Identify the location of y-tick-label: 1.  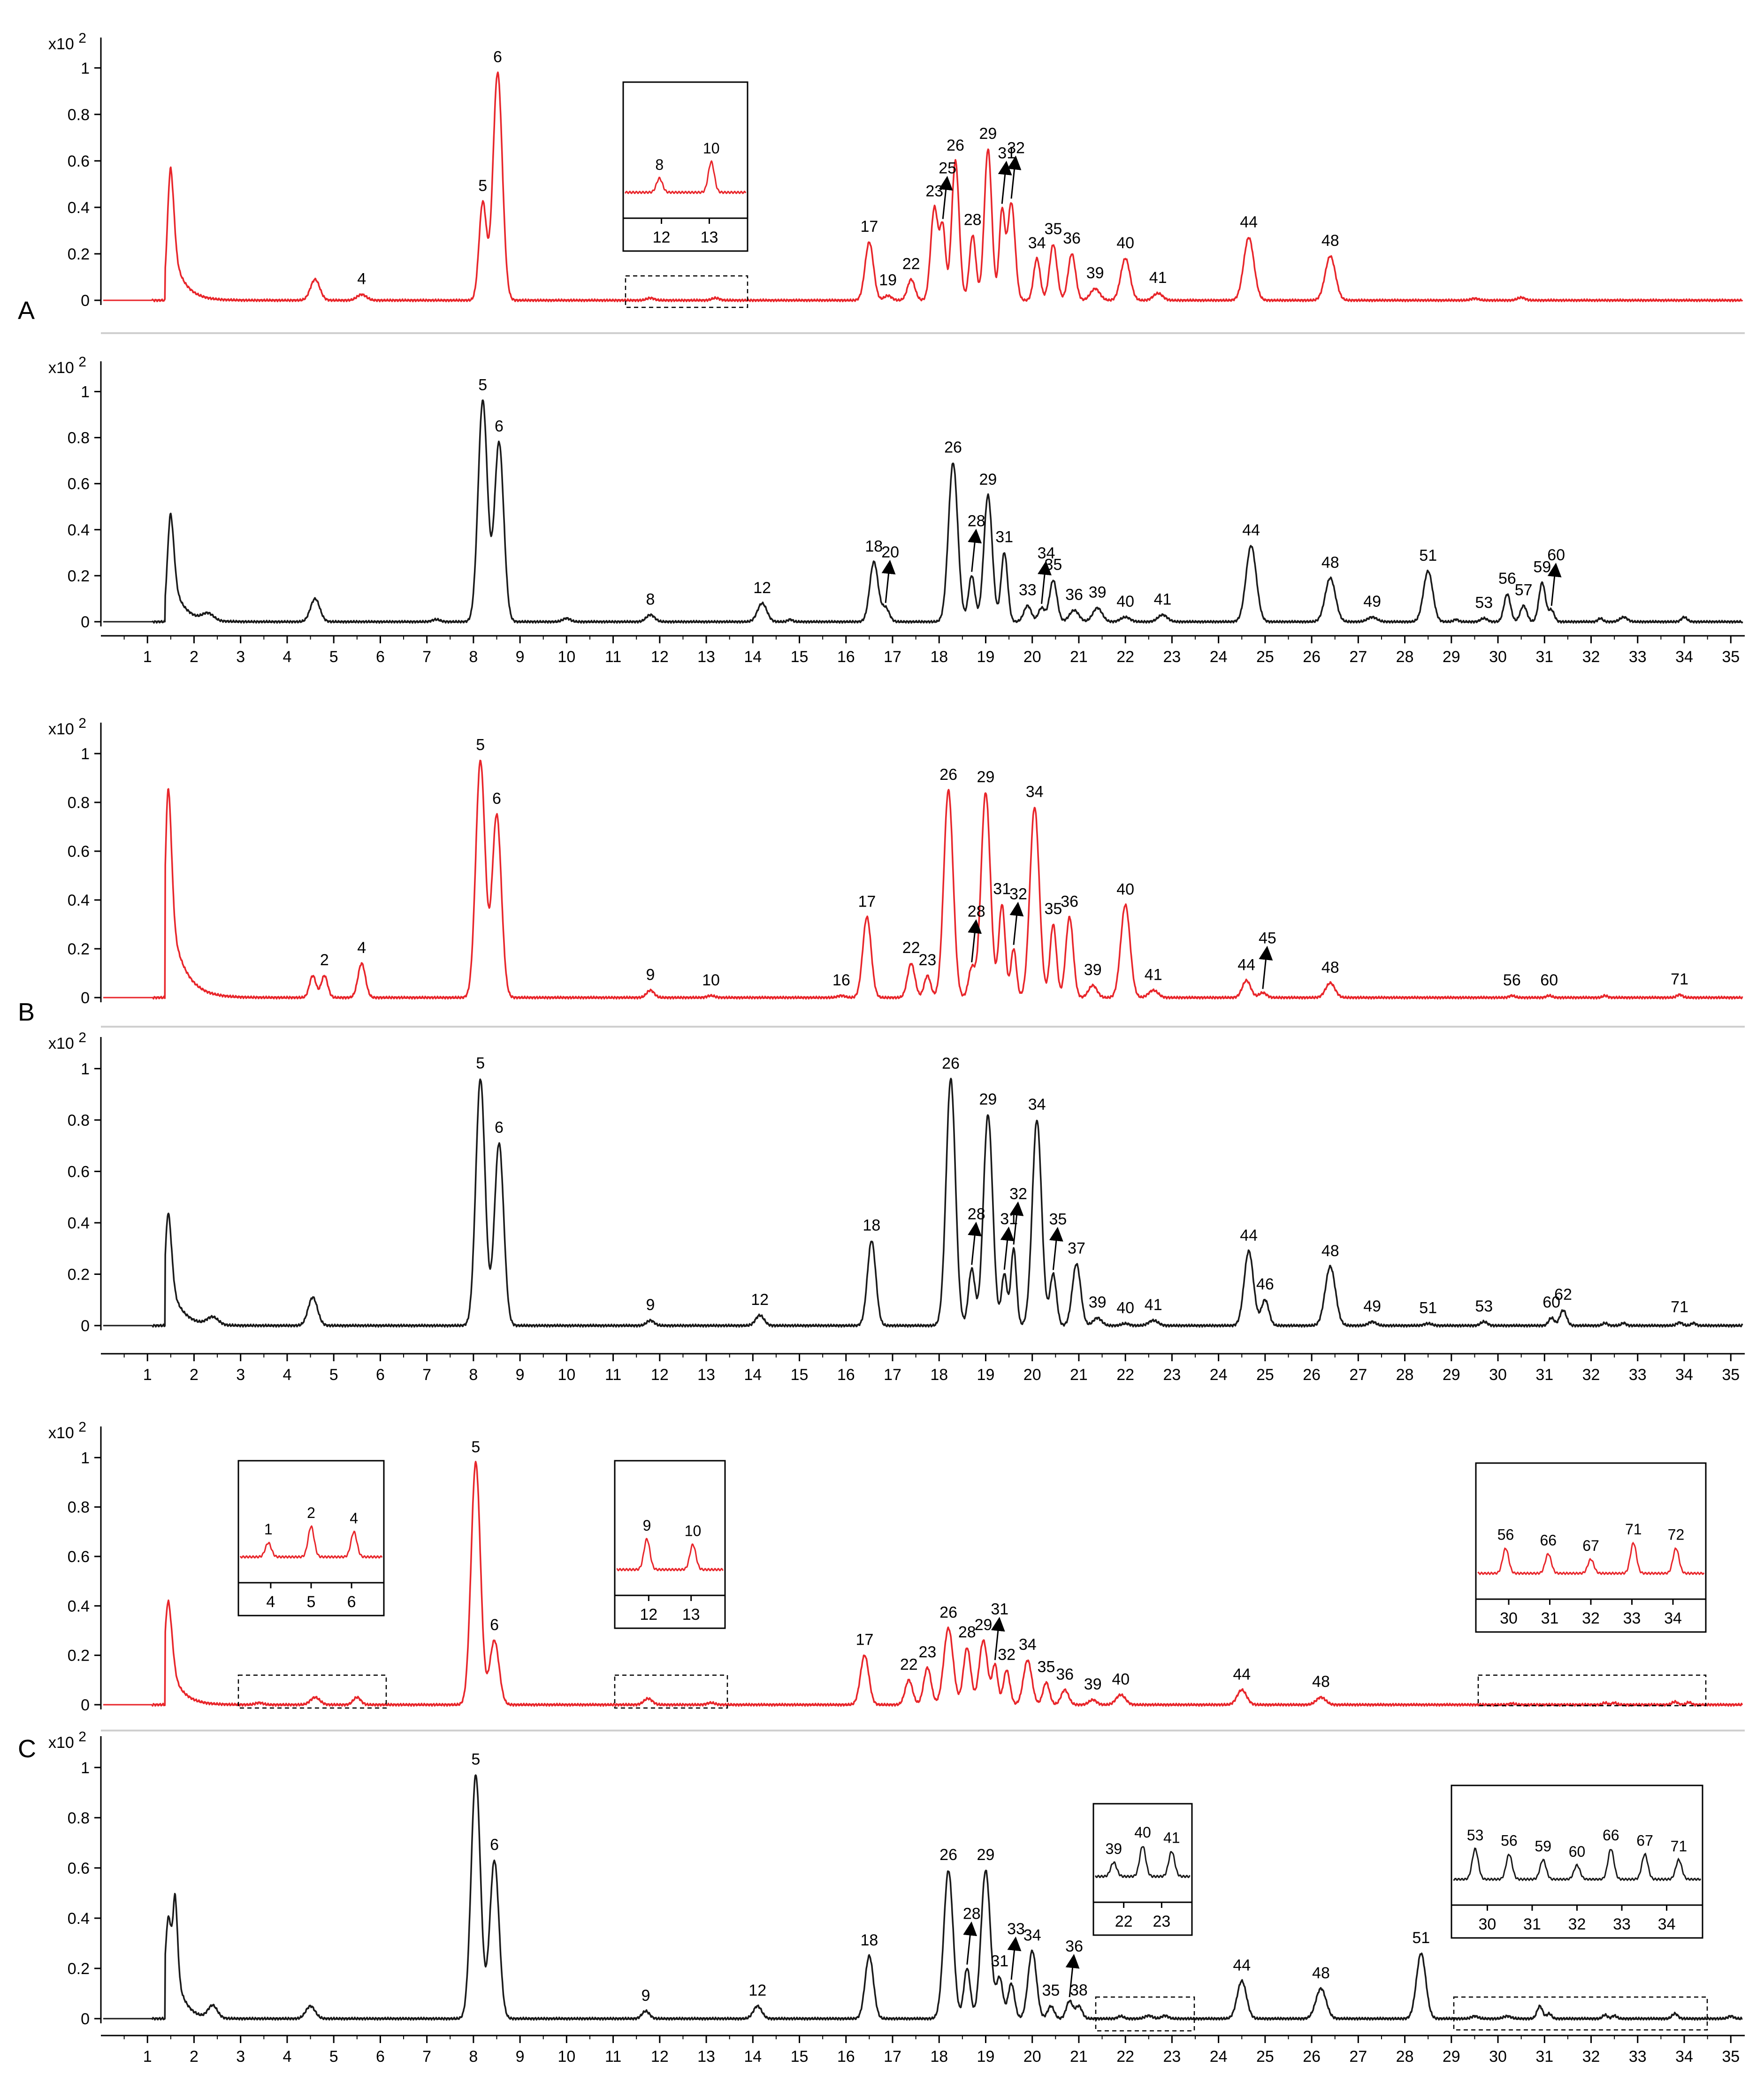
(85, 68).